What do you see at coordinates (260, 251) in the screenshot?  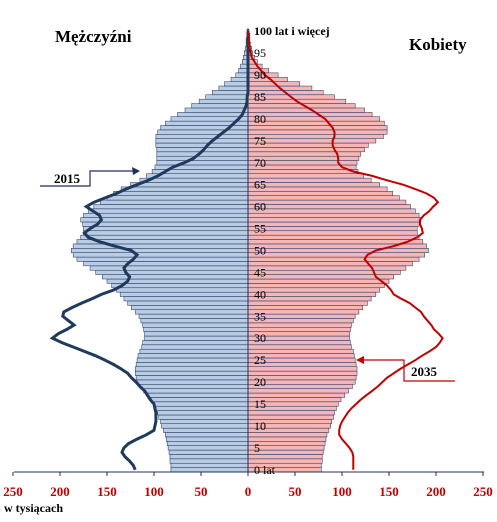 I see `age-label-50: 50` at bounding box center [260, 251].